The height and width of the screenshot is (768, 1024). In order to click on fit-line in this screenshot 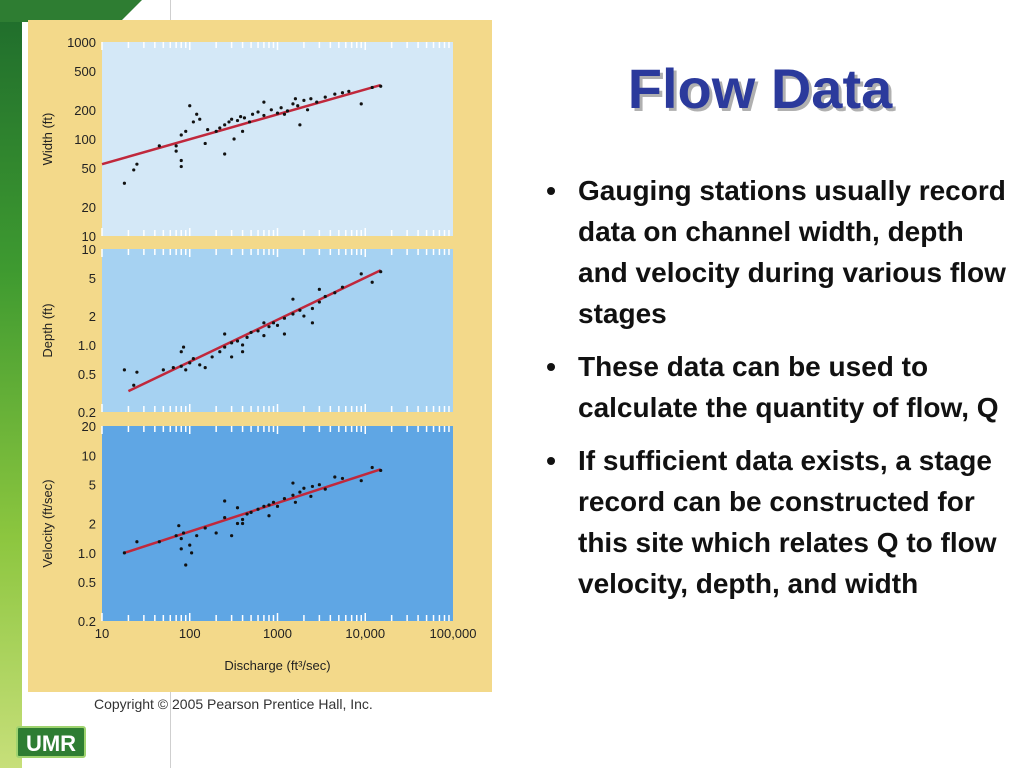, I will do `click(254, 331)`.